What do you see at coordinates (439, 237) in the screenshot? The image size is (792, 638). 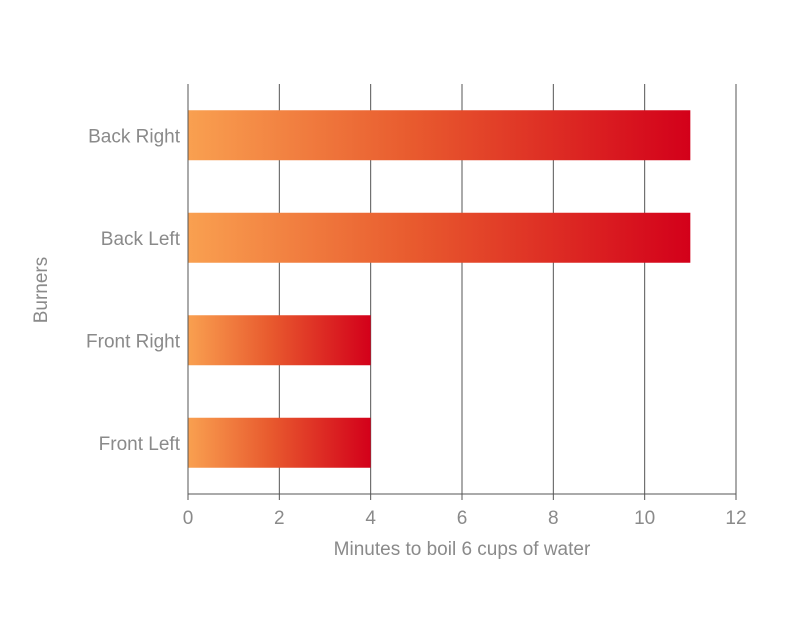 I see `bar-back-left` at bounding box center [439, 237].